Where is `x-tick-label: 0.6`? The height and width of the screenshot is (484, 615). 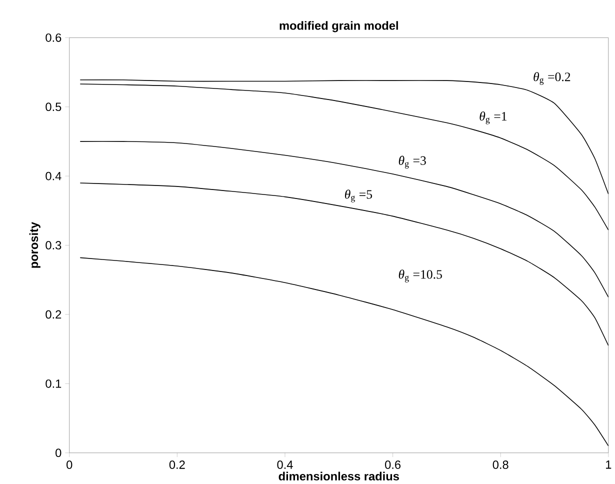 x-tick-label: 0.6 is located at coordinates (393, 465).